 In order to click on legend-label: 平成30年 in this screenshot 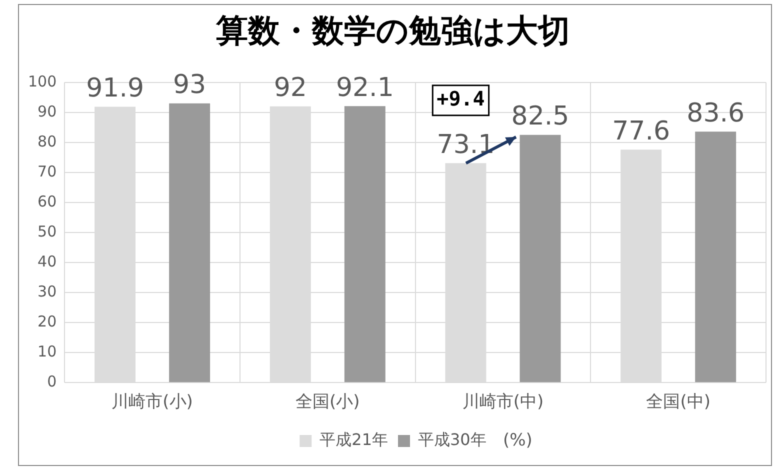, I will do `click(452, 440)`.